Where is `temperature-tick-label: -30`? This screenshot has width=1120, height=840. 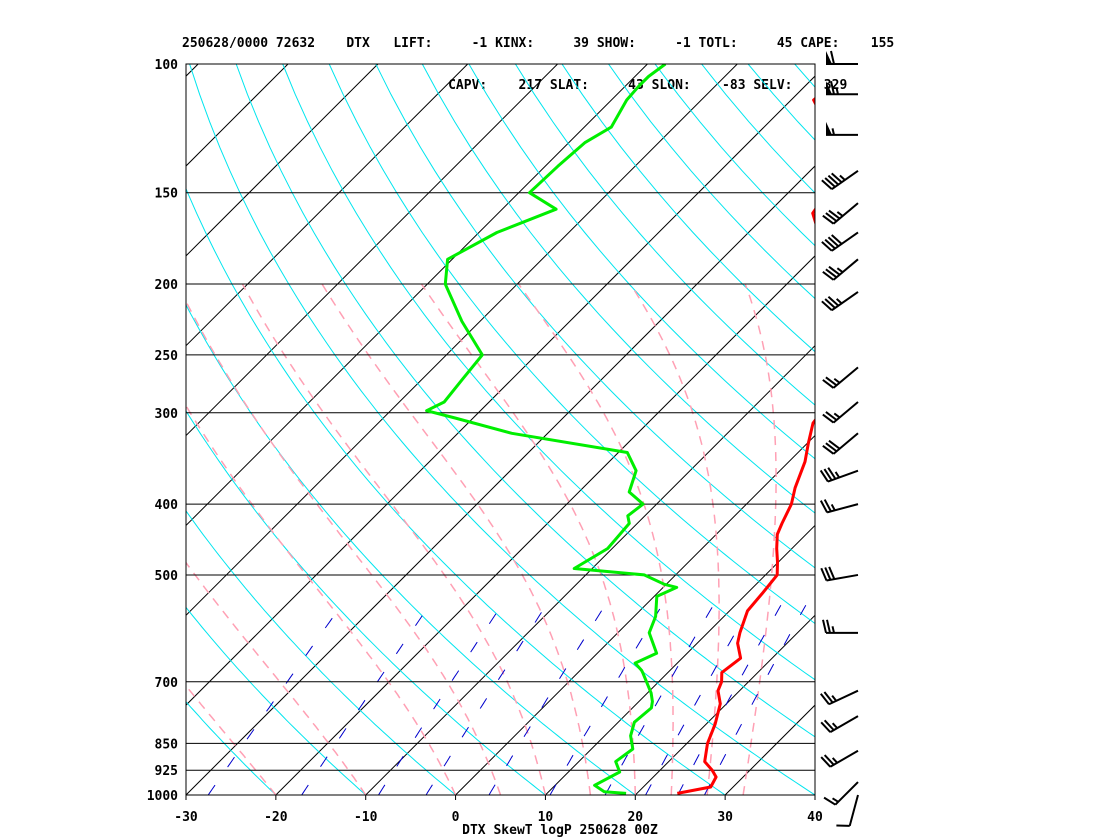 temperature-tick-label: -30 is located at coordinates (186, 817).